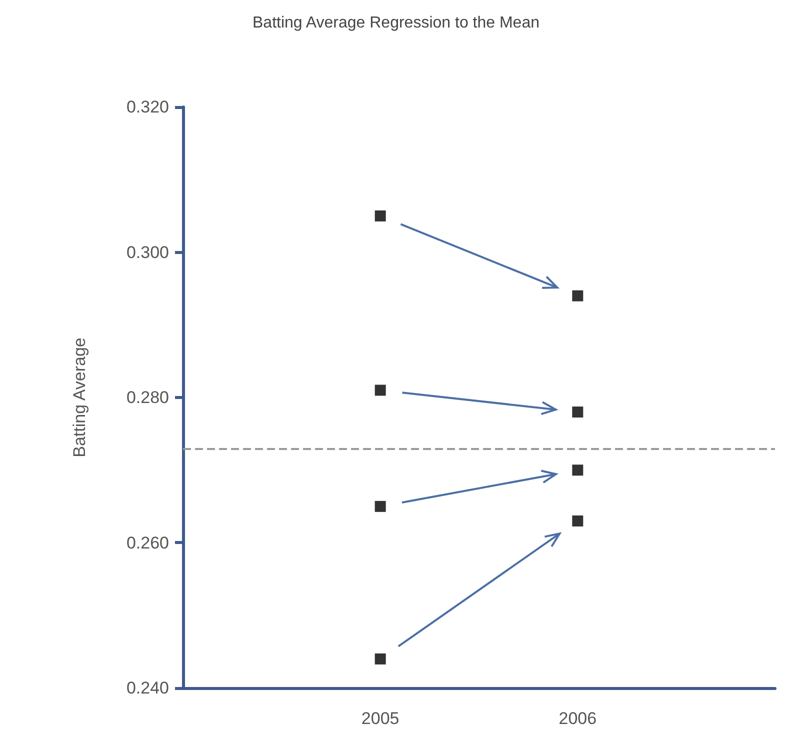  What do you see at coordinates (79, 398) in the screenshot?
I see `y-axis-title: Batting Average` at bounding box center [79, 398].